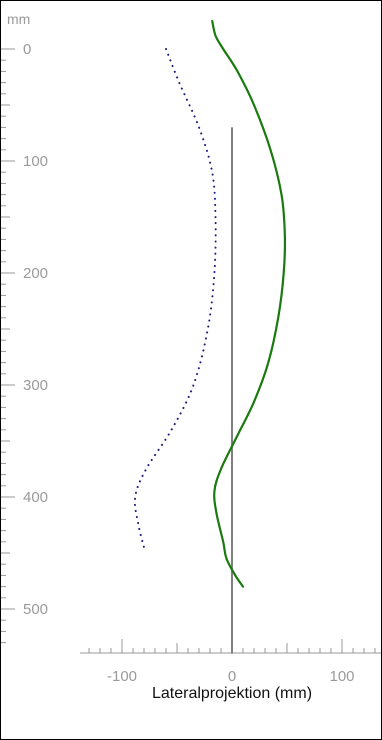 This screenshot has width=382, height=740. What do you see at coordinates (35, 273) in the screenshot?
I see `y-tick-label: 200` at bounding box center [35, 273].